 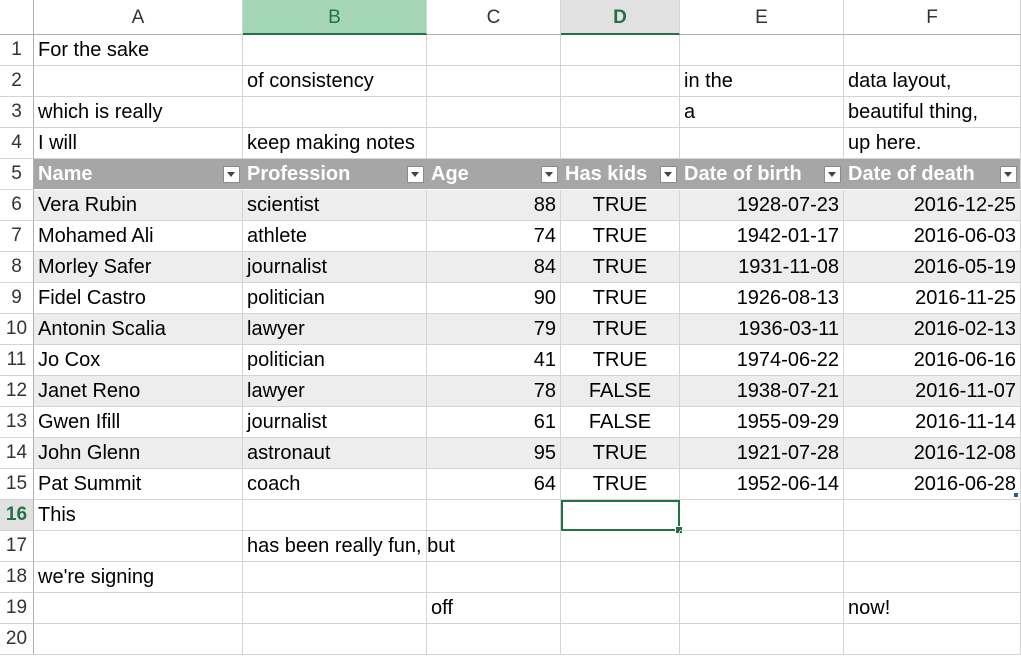 I want to click on cell-f6: 2016-12-25, so click(x=932, y=205).